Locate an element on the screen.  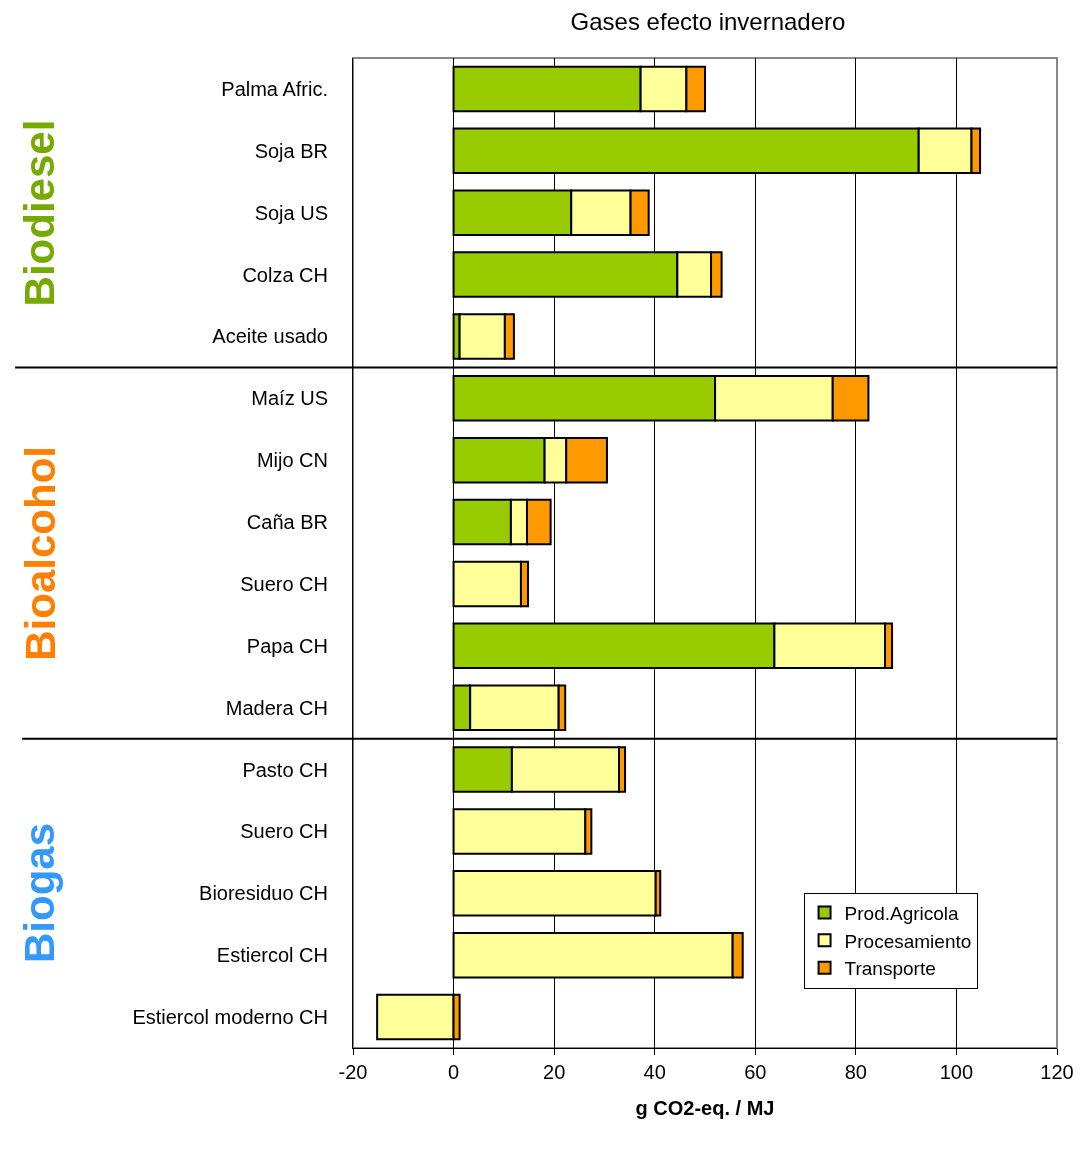
y-tick-label: Estiercol moderno CH is located at coordinates (230, 1017).